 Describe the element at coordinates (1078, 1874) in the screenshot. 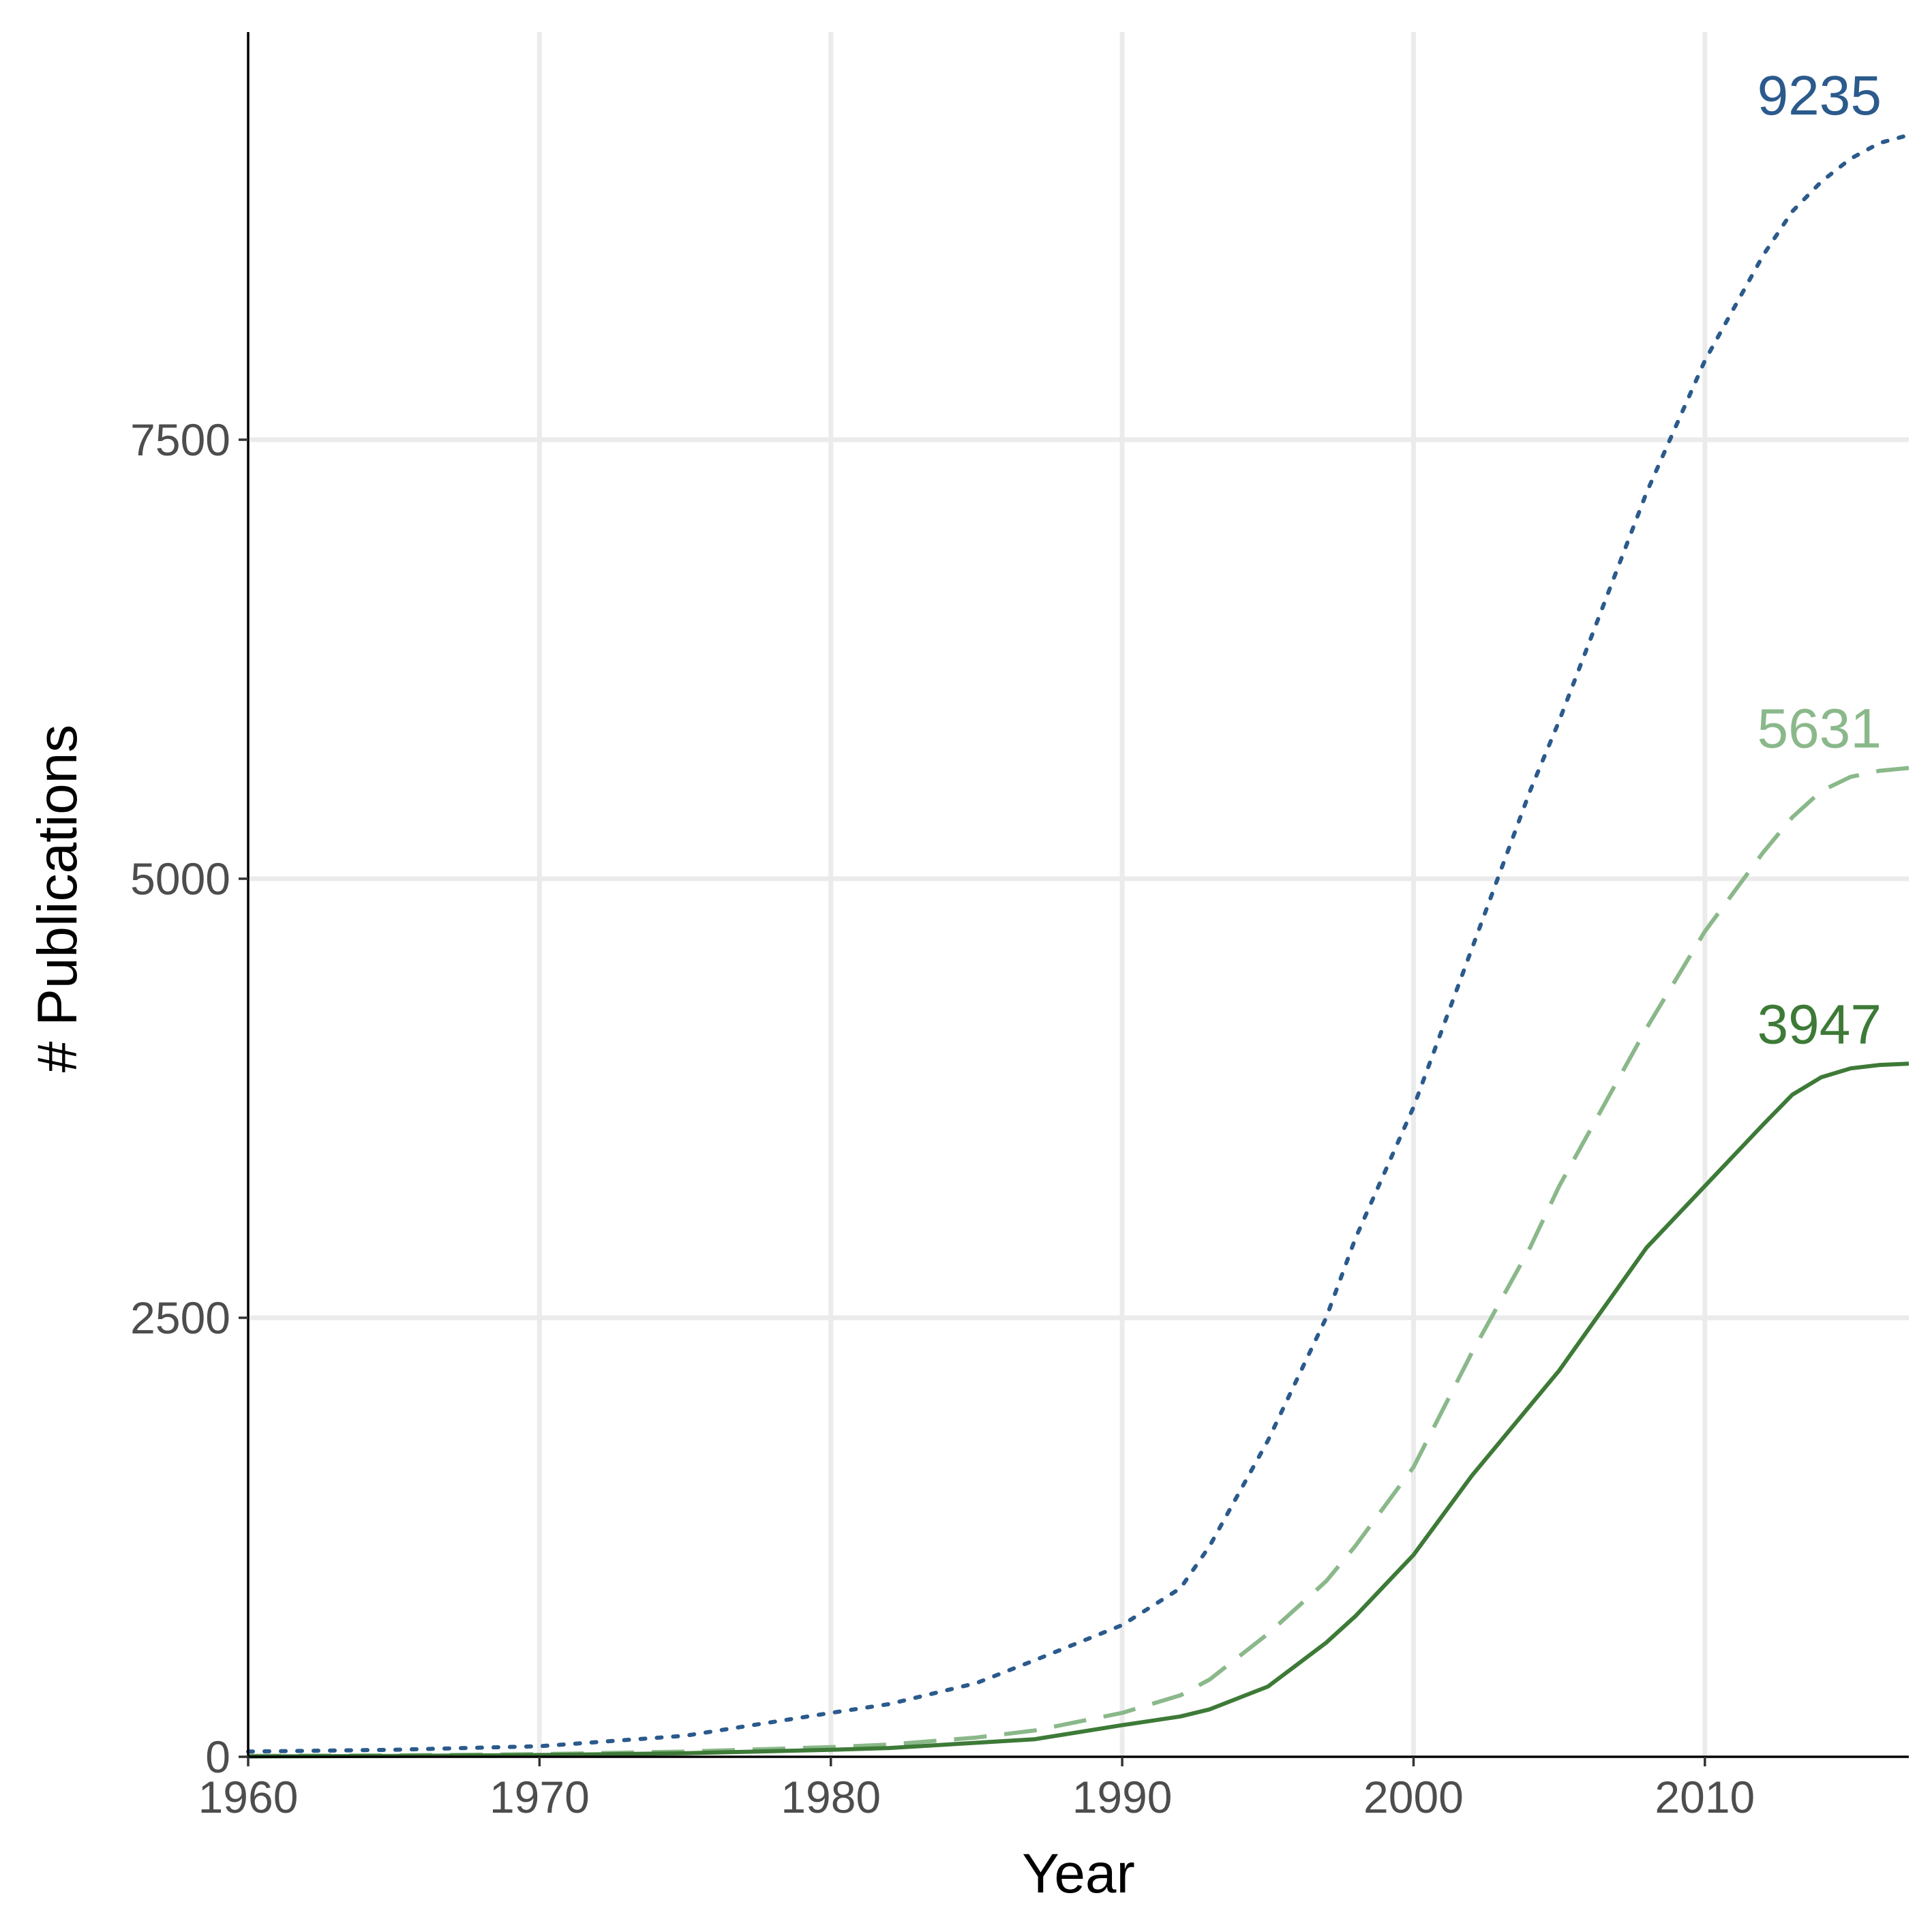

I see `x-axis-title: Year` at that location.